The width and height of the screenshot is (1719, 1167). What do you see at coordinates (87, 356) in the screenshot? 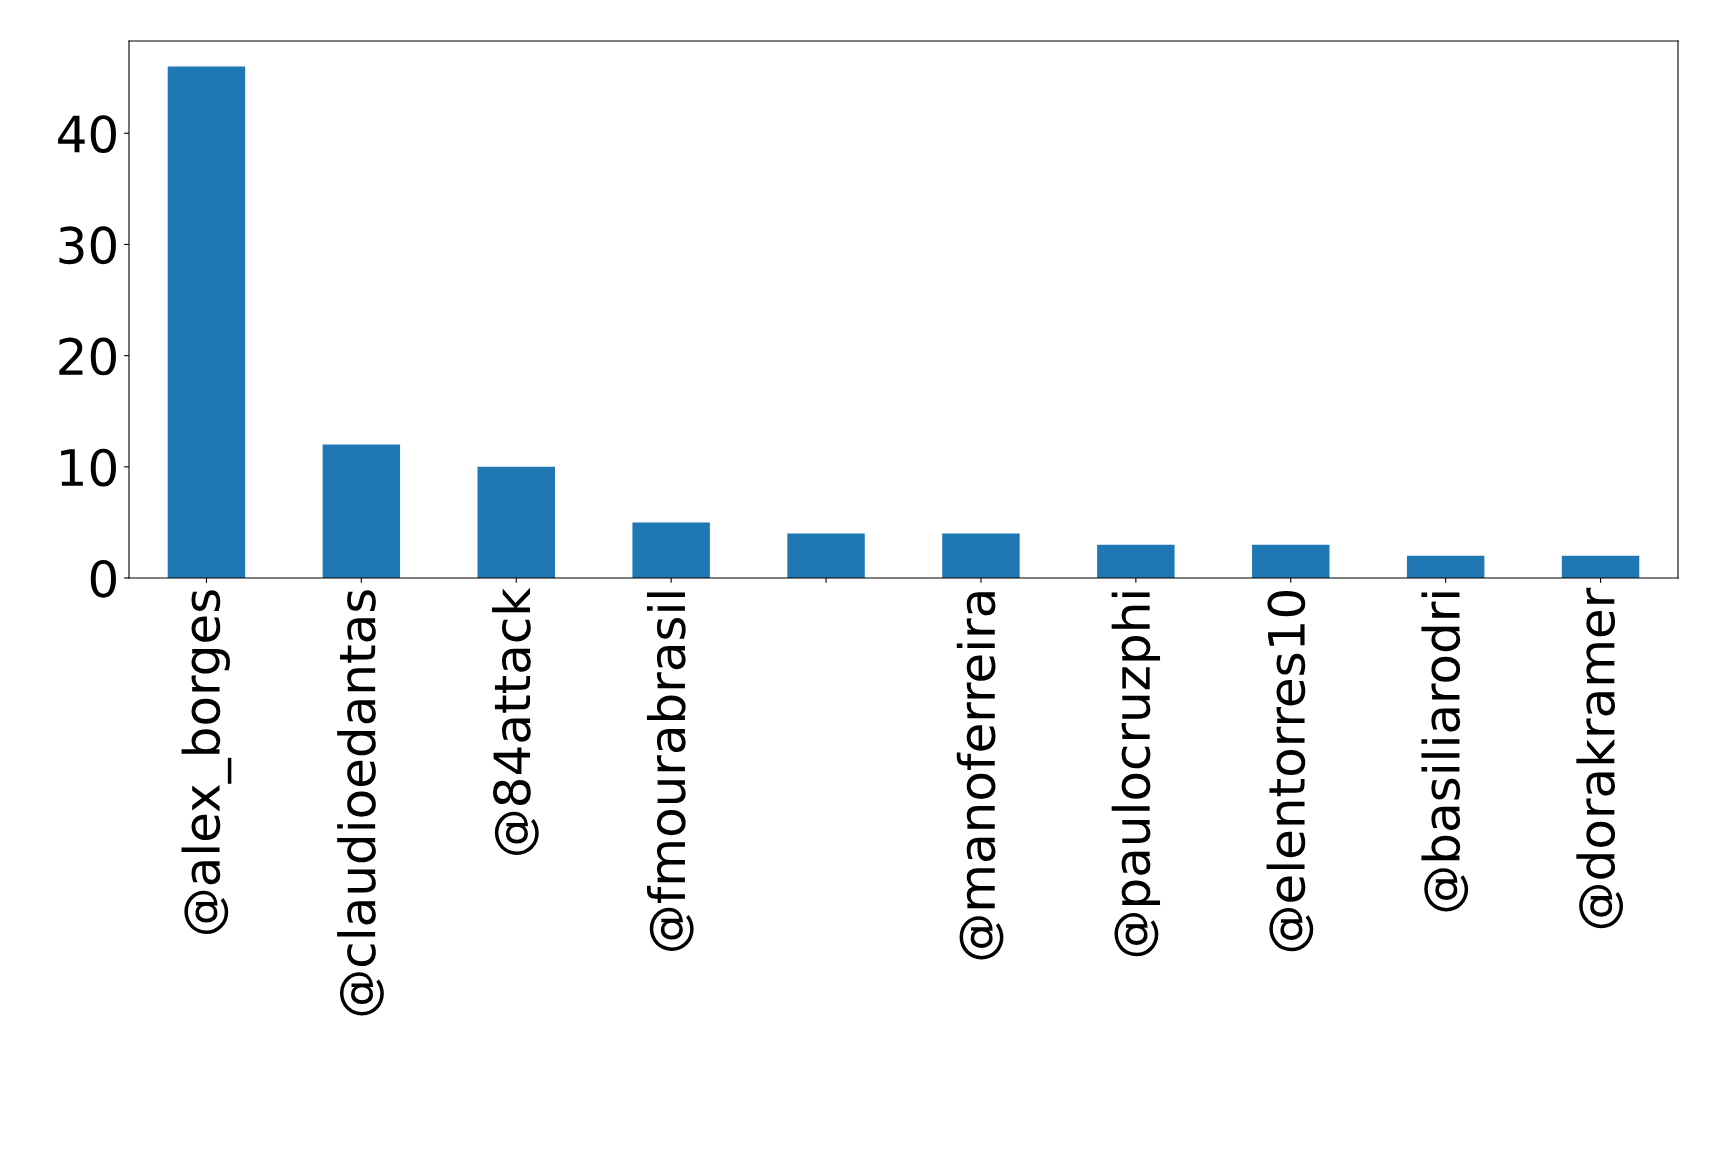
I see `y-tick-label: 20` at bounding box center [87, 356].